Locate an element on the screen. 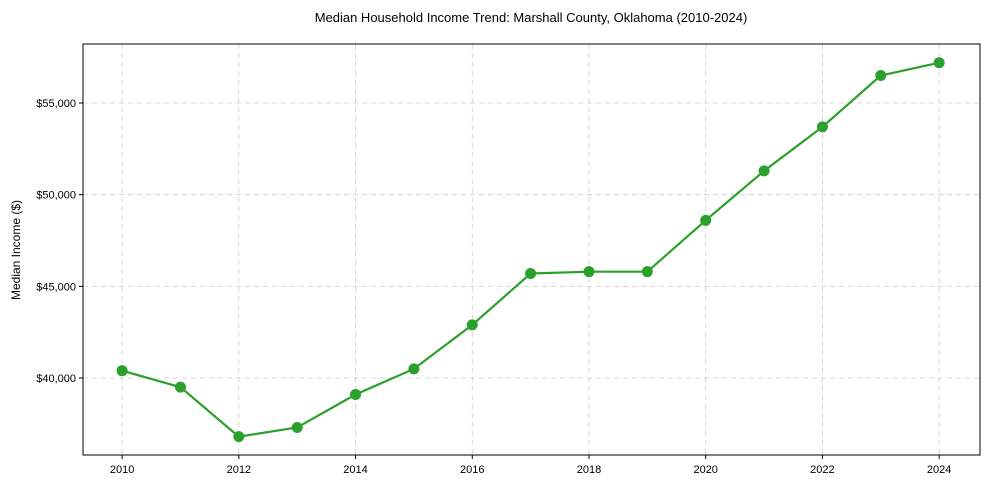  data-point-2010 is located at coordinates (122, 371).